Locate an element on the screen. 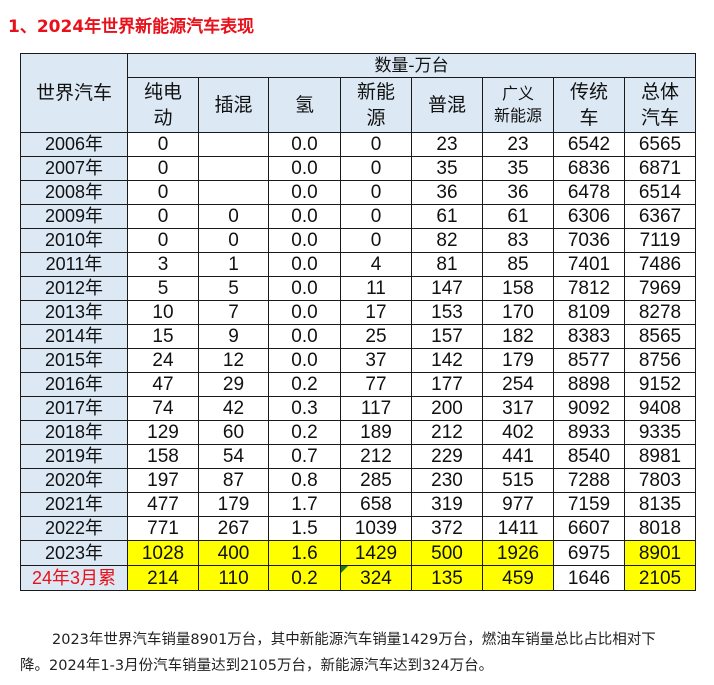  value-cell: 402 is located at coordinates (518, 432).